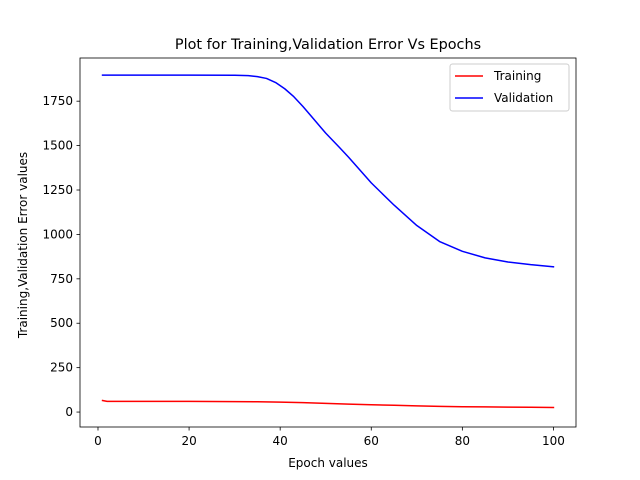  What do you see at coordinates (517, 76) in the screenshot?
I see `legend-label-training: Training` at bounding box center [517, 76].